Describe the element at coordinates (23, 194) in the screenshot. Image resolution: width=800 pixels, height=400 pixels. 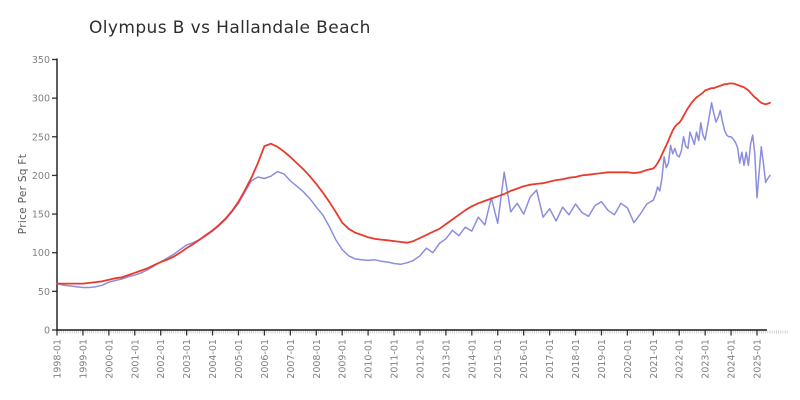
I see `y-axis-label: Price Per Sq Ft` at that location.